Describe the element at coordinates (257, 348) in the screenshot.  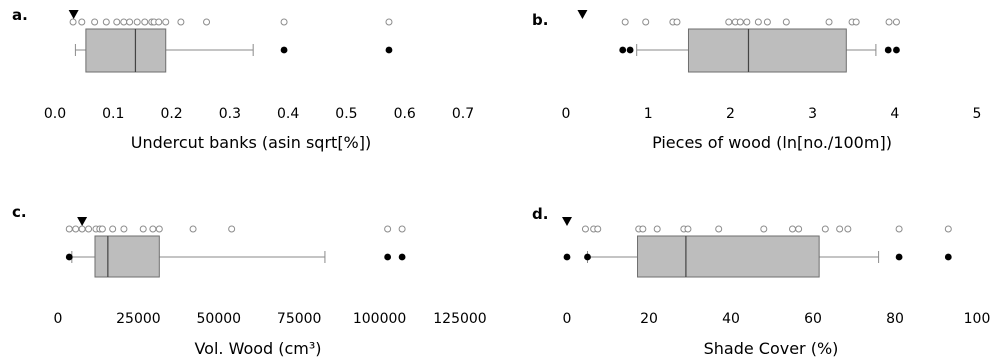
I see `x-axis-title: Vol. Wood (cm³)` at that location.